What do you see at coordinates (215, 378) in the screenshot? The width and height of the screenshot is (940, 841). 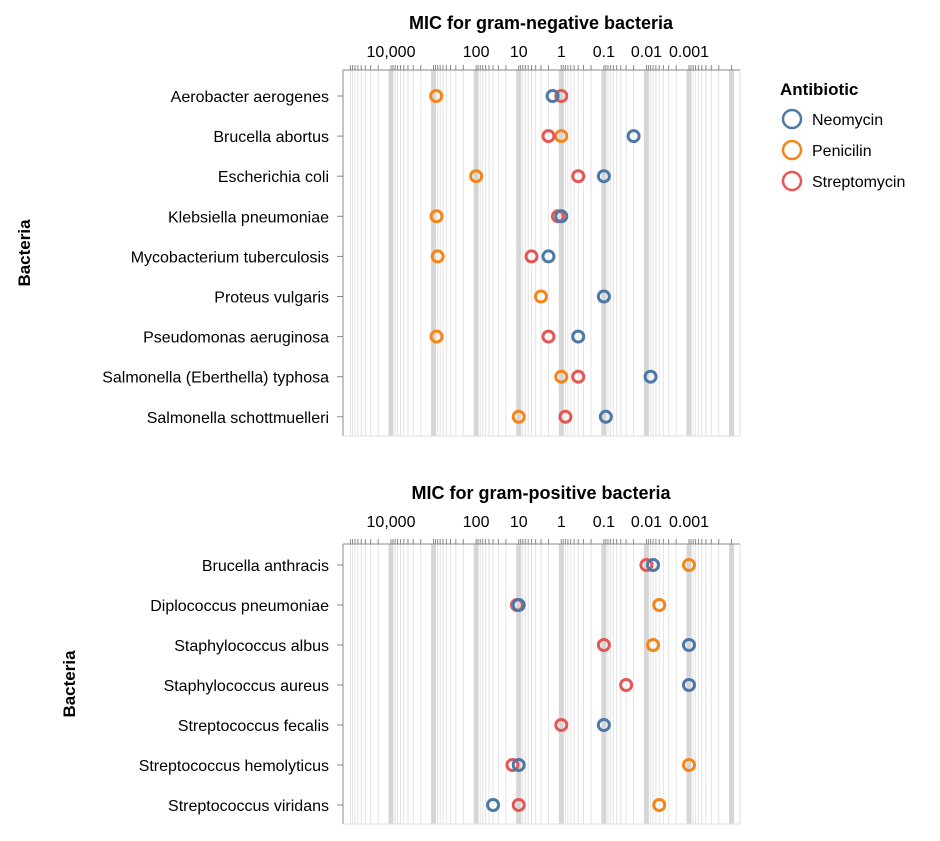 I see `y-tick-label: Salmonella (Eberthella) typhosa` at bounding box center [215, 378].